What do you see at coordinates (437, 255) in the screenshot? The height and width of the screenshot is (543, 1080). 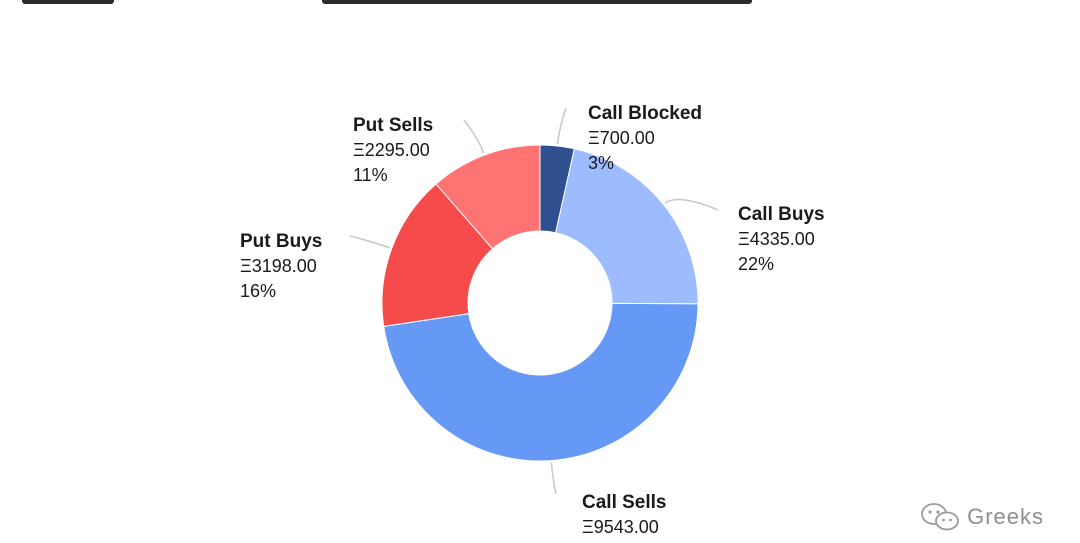 I see `slice-put-buys` at bounding box center [437, 255].